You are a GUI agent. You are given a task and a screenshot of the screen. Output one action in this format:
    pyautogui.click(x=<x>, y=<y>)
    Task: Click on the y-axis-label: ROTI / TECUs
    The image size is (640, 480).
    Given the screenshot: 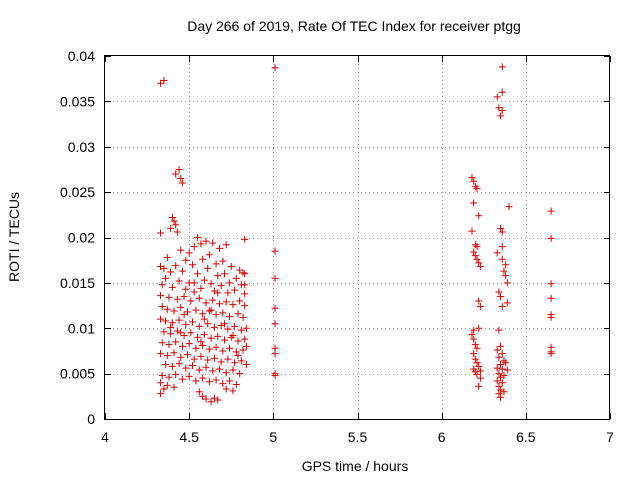 What is the action you would take?
    pyautogui.click(x=14, y=237)
    